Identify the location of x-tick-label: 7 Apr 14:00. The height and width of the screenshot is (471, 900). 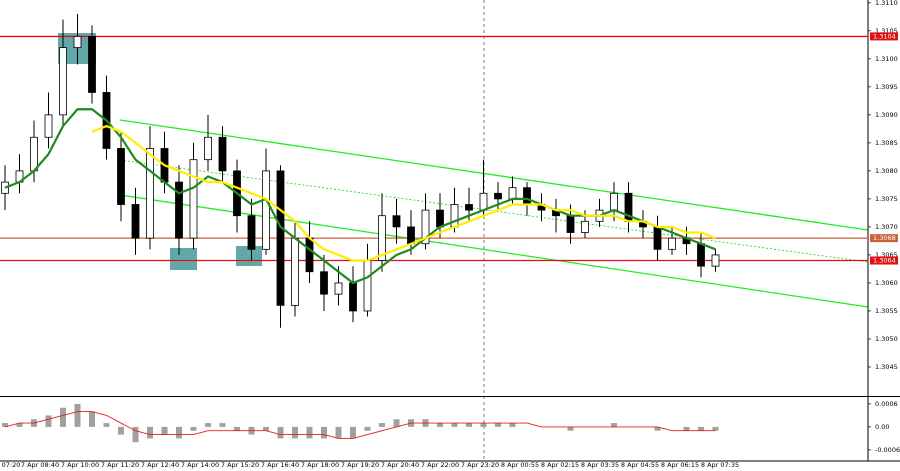
(200, 465).